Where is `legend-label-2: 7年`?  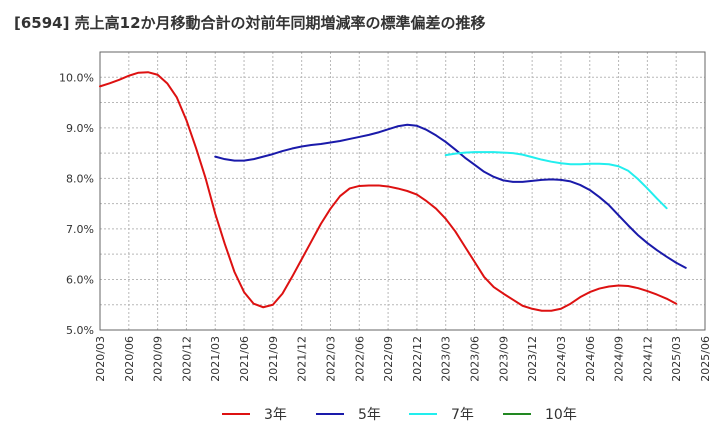 legend-label-2: 7年 is located at coordinates (462, 415).